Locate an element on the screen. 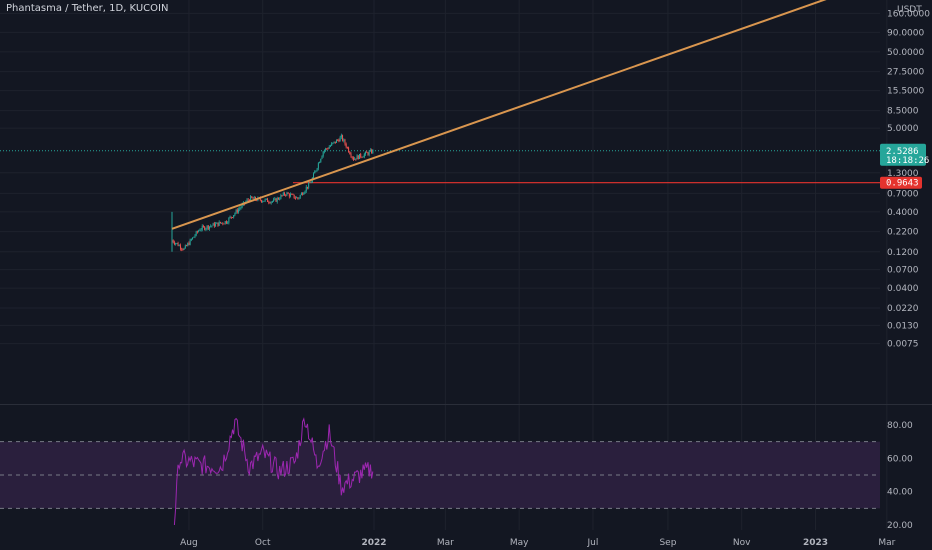  y-tick-label: 90.0000 is located at coordinates (905, 33).